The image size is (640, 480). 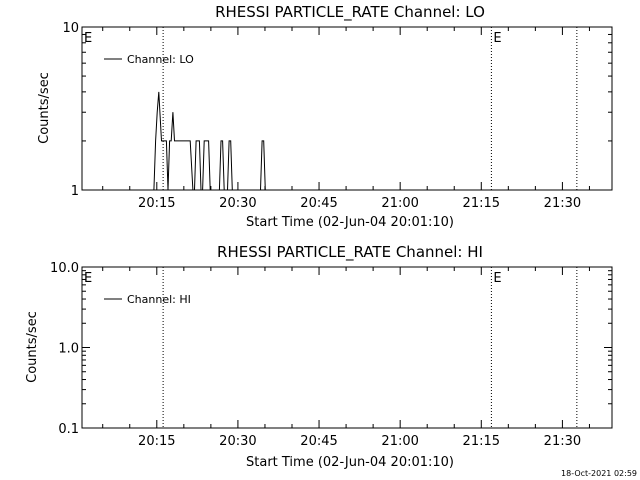 What do you see at coordinates (64, 268) in the screenshot?
I see `y-tick-label: 10.0` at bounding box center [64, 268].